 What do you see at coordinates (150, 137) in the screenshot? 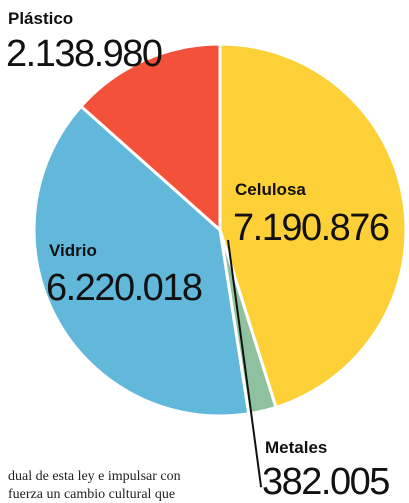
I see `pie-slice-plastico` at bounding box center [150, 137].